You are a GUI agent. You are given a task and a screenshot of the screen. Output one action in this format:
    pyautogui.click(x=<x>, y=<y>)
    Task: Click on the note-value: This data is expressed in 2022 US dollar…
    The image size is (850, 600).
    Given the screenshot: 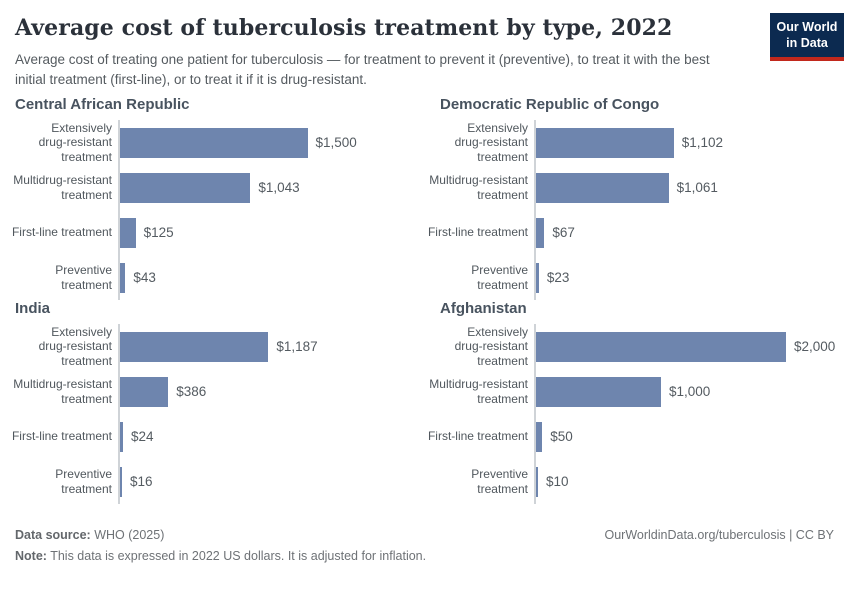 What is the action you would take?
    pyautogui.click(x=236, y=556)
    